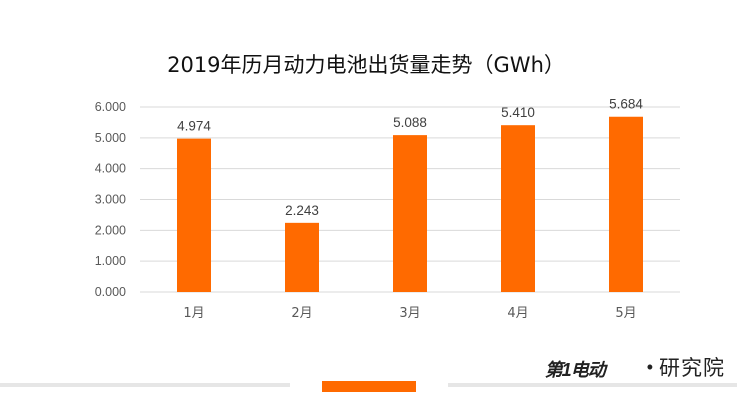  Describe the element at coordinates (625, 313) in the screenshot. I see `x-tick-label: 5月` at that location.